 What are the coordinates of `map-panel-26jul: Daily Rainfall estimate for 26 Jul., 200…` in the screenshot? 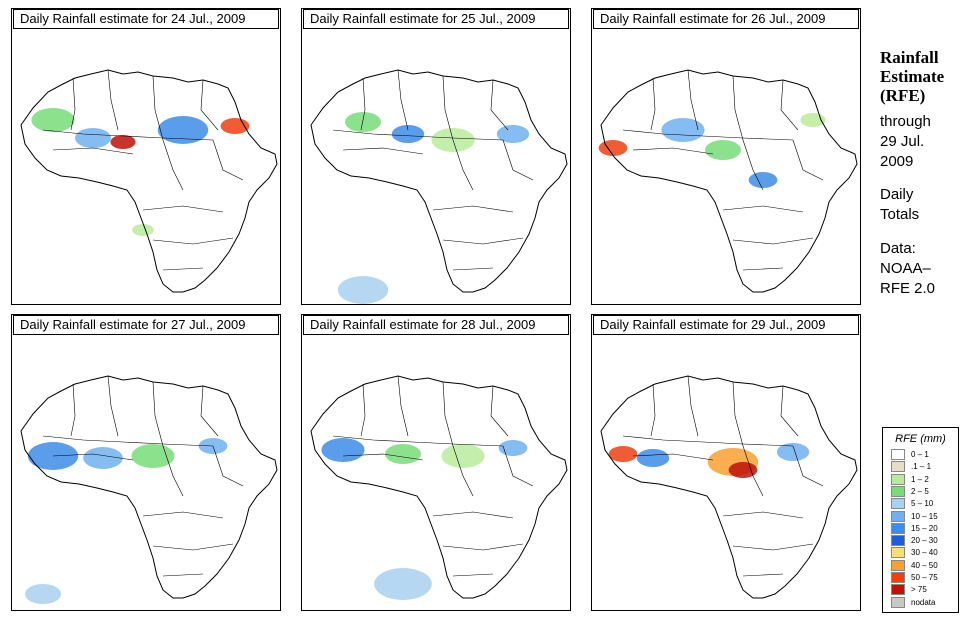 It's located at (726, 156).